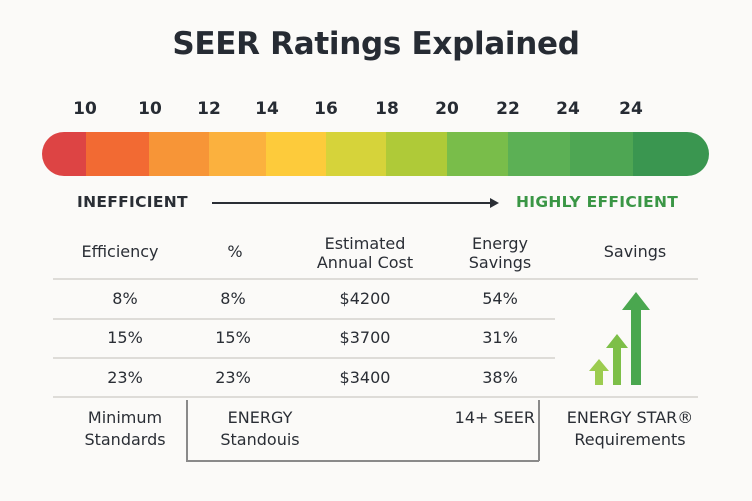 The width and height of the screenshot is (752, 501). I want to click on footer-energy-standards: ENERGY Standouis, so click(260, 429).